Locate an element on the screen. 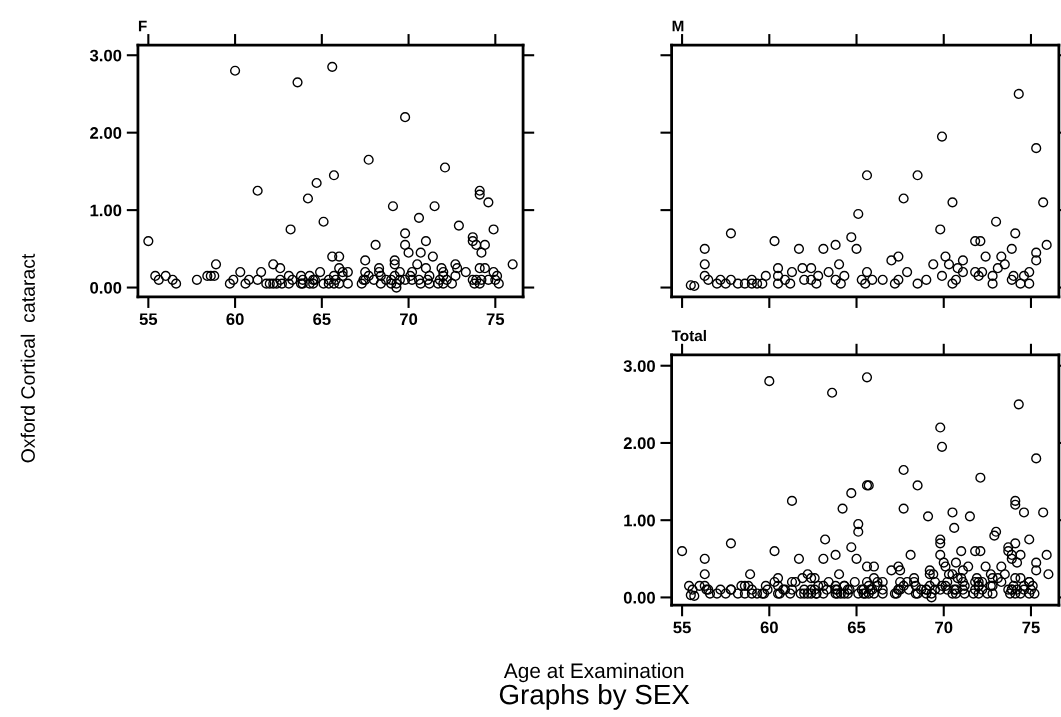  chart-title: M is located at coordinates (678, 26).